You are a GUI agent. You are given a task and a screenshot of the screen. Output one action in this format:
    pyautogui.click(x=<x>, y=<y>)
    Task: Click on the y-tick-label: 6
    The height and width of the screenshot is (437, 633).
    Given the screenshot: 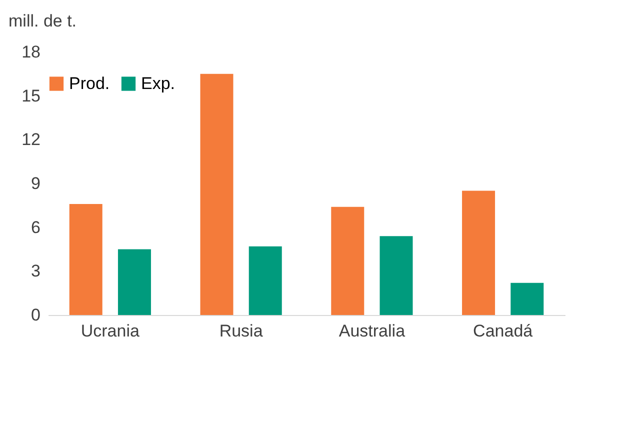 What is the action you would take?
    pyautogui.click(x=35, y=227)
    